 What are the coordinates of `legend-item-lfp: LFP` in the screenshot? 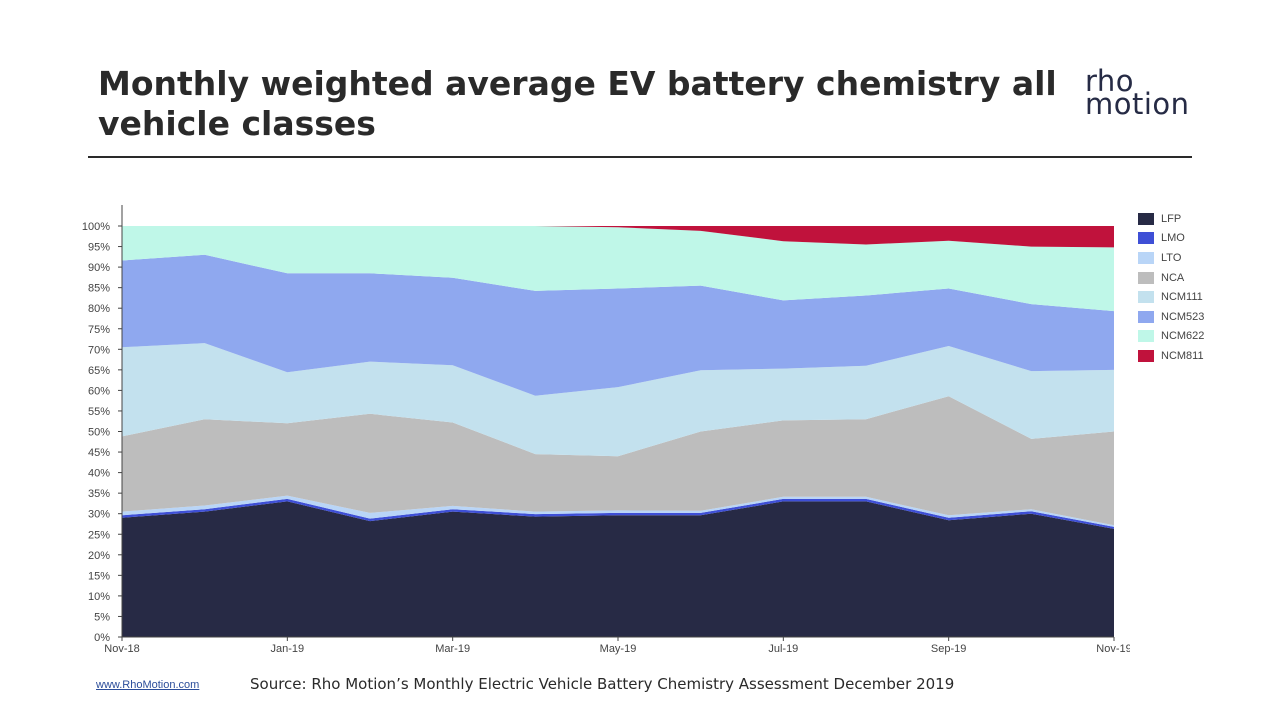 It's located at (1171, 219).